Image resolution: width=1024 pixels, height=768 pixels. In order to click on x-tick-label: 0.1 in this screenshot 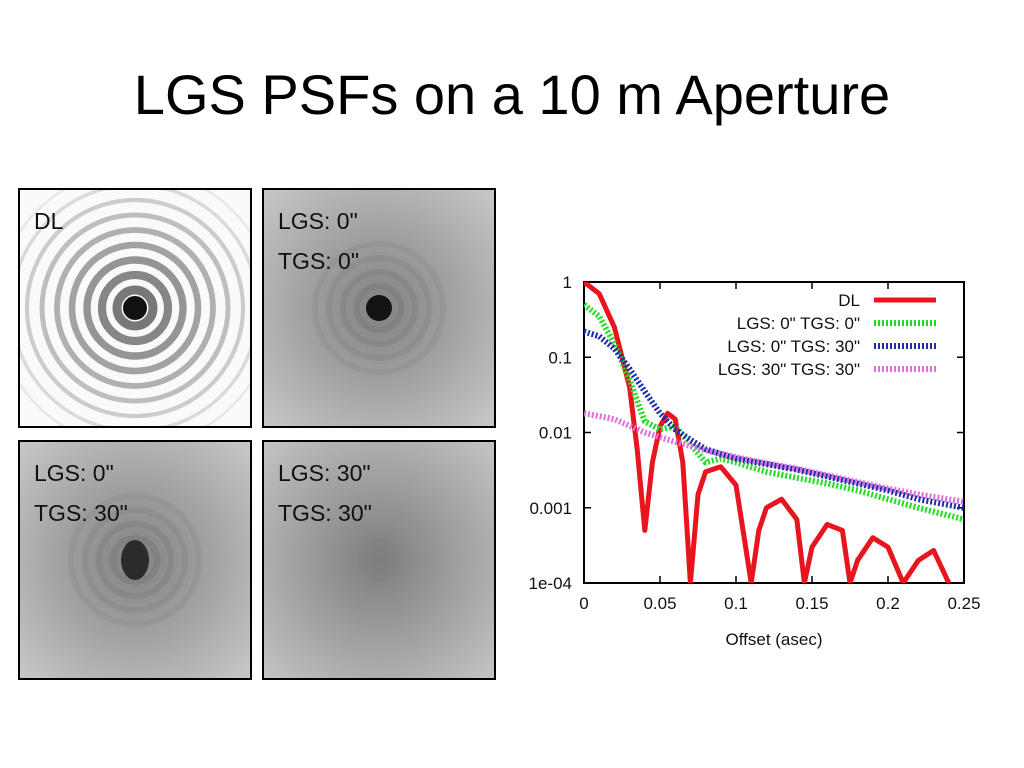, I will do `click(736, 603)`.